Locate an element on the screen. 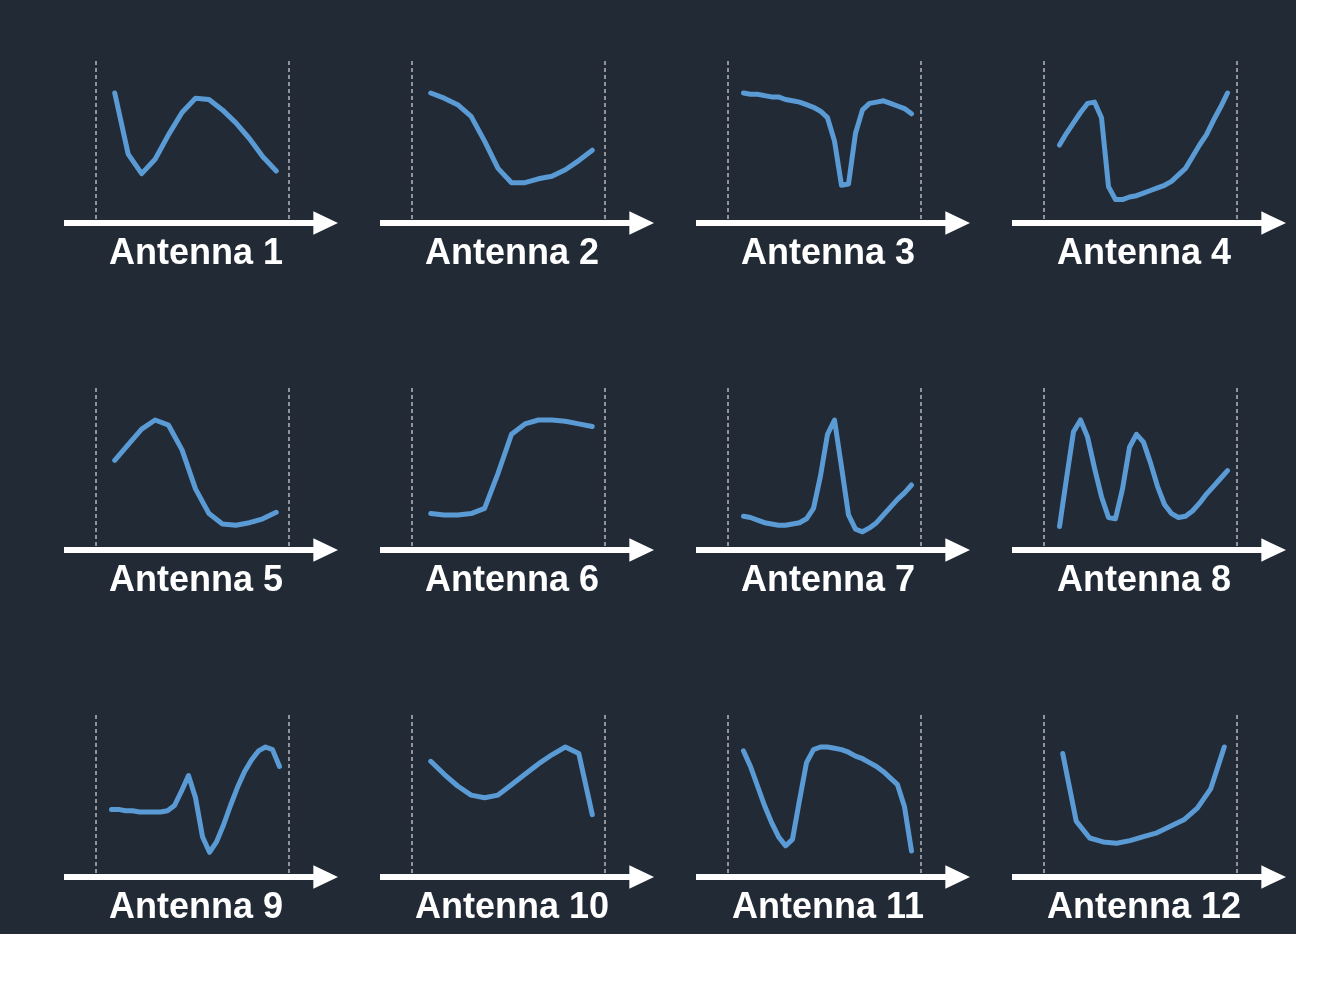 This screenshot has height=996, width=1339. x-axis-title: Antenna 9 is located at coordinates (196, 905).